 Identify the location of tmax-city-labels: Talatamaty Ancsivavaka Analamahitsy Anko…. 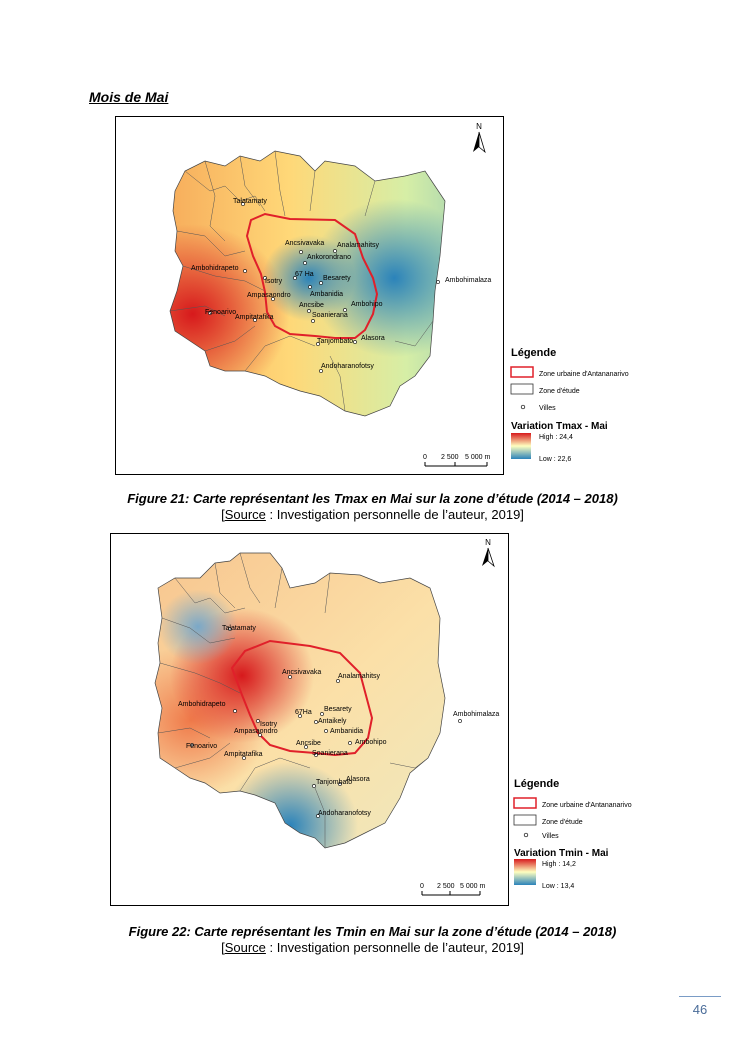
(341, 285).